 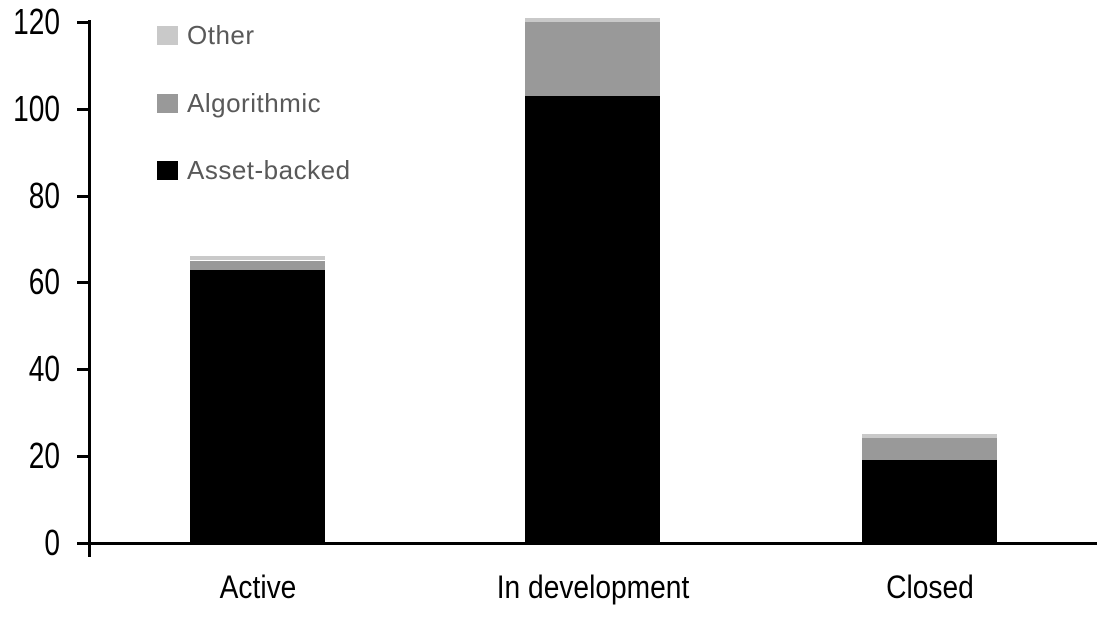 What do you see at coordinates (36, 21) in the screenshot?
I see `y-tick-label-120: 120` at bounding box center [36, 21].